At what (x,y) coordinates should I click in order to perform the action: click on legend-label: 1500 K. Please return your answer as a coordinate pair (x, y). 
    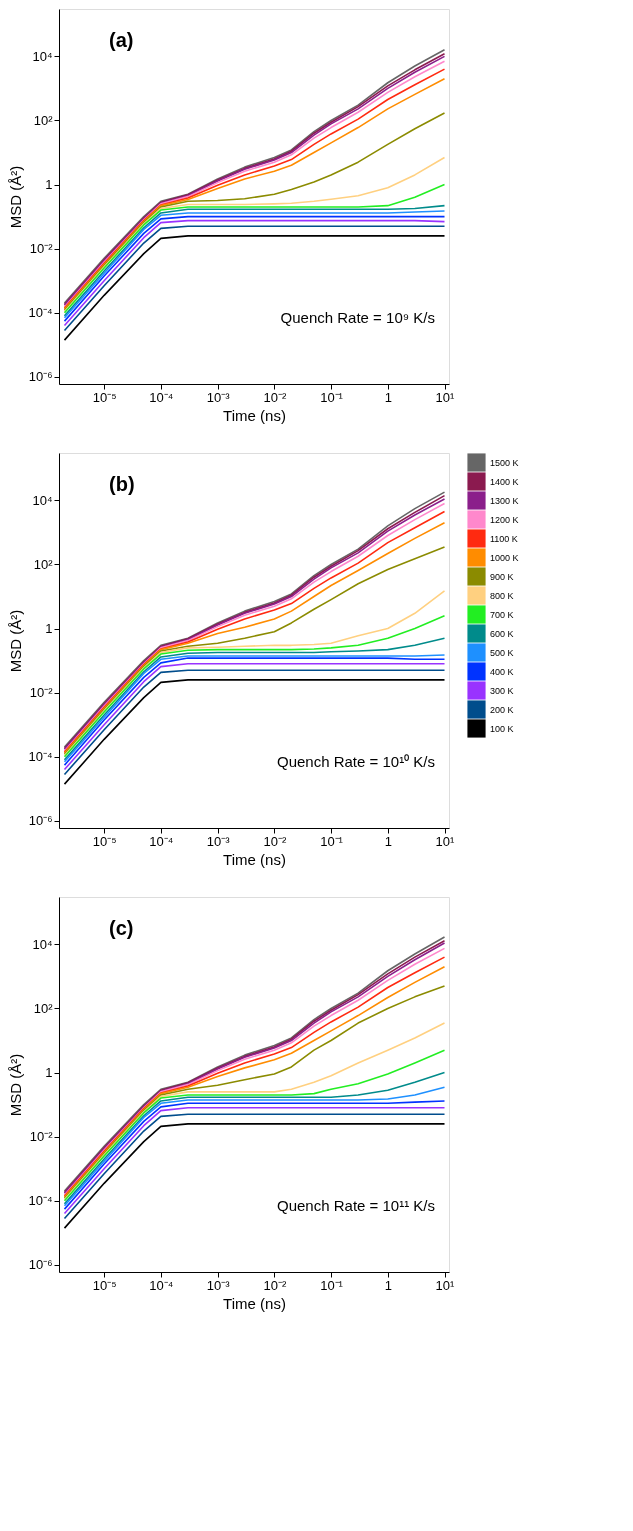
    Looking at the image, I should click on (504, 462).